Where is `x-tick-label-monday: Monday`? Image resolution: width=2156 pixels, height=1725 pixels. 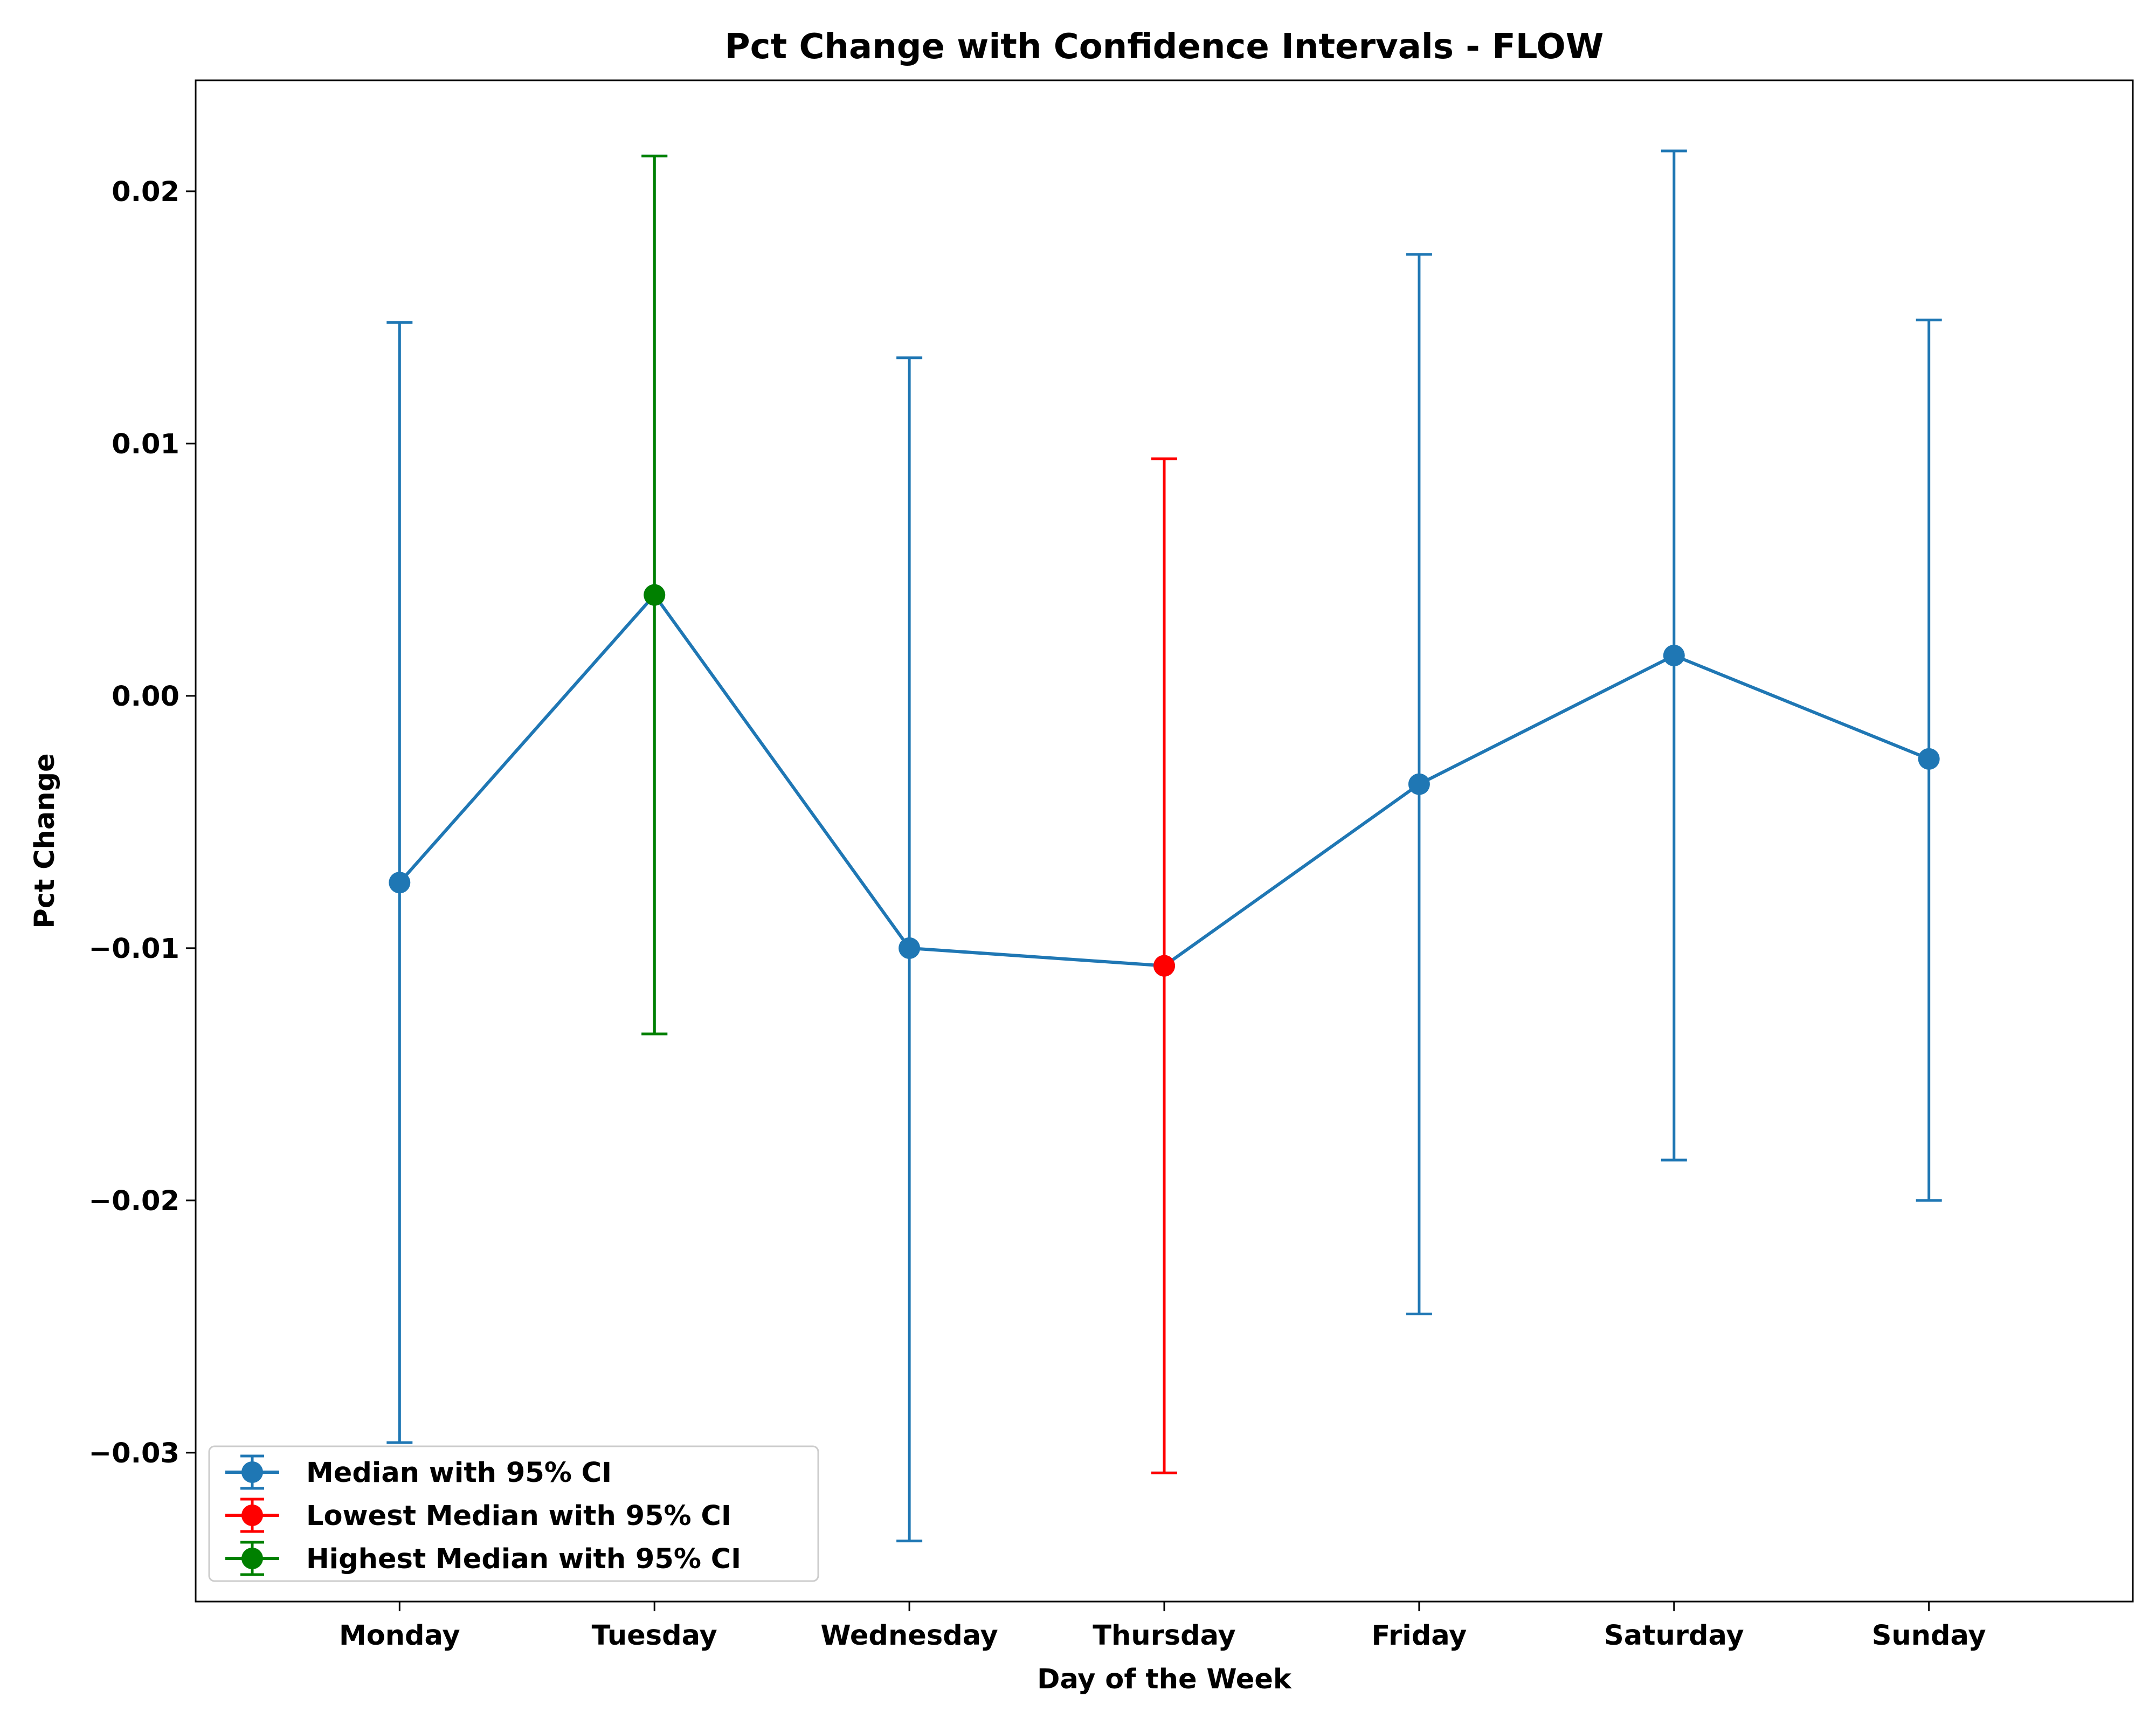 x-tick-label-monday: Monday is located at coordinates (399, 1636).